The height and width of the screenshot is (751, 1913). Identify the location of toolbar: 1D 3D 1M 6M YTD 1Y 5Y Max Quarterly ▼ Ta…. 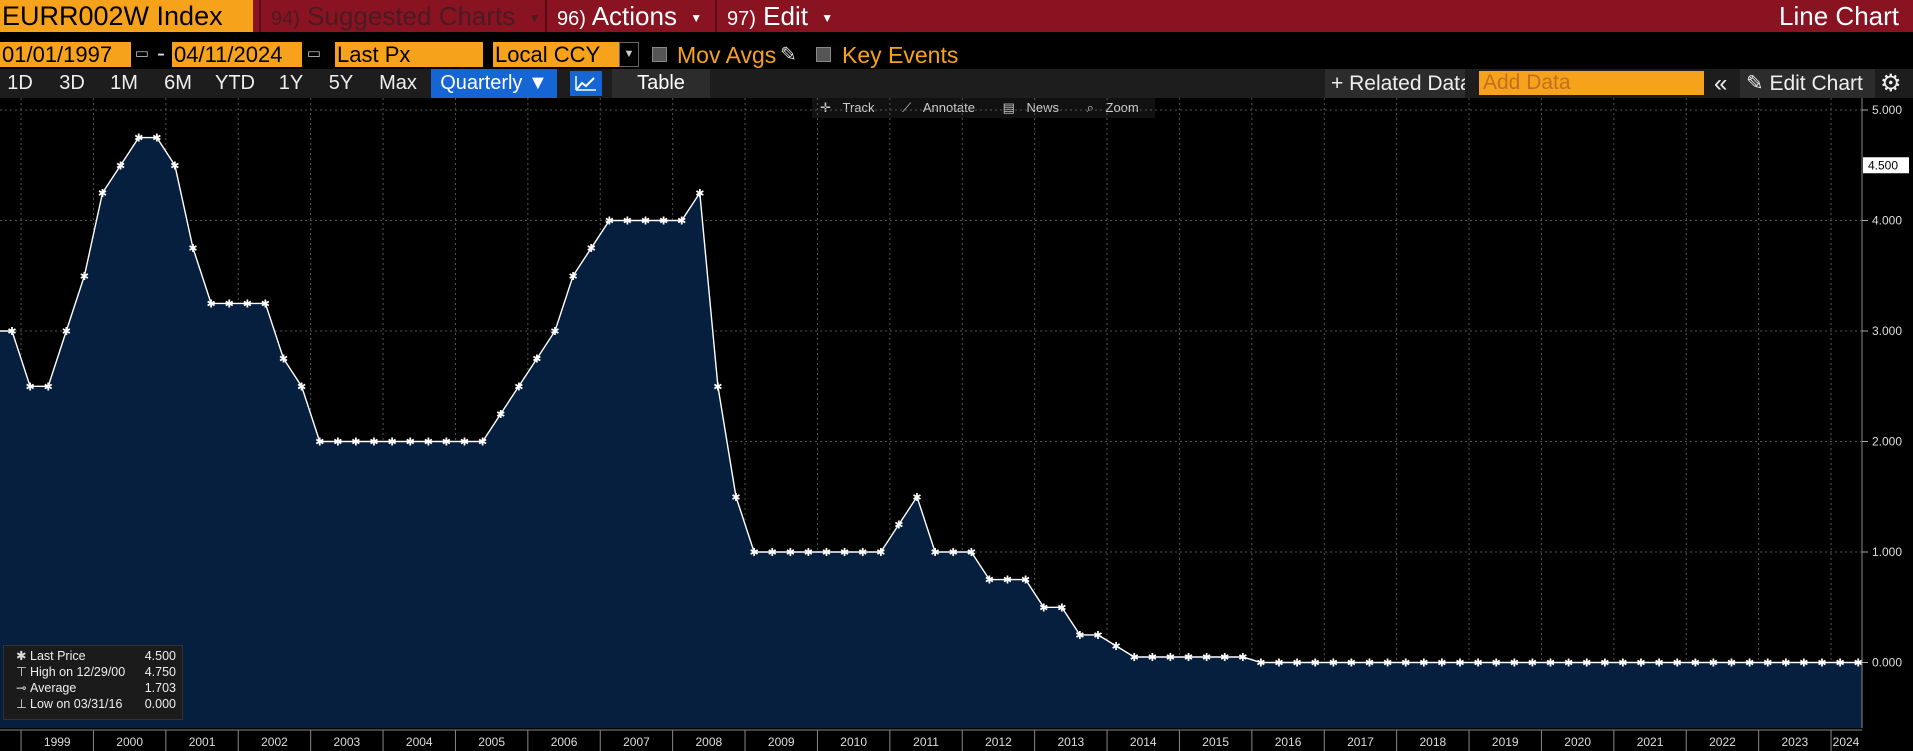
(956, 83).